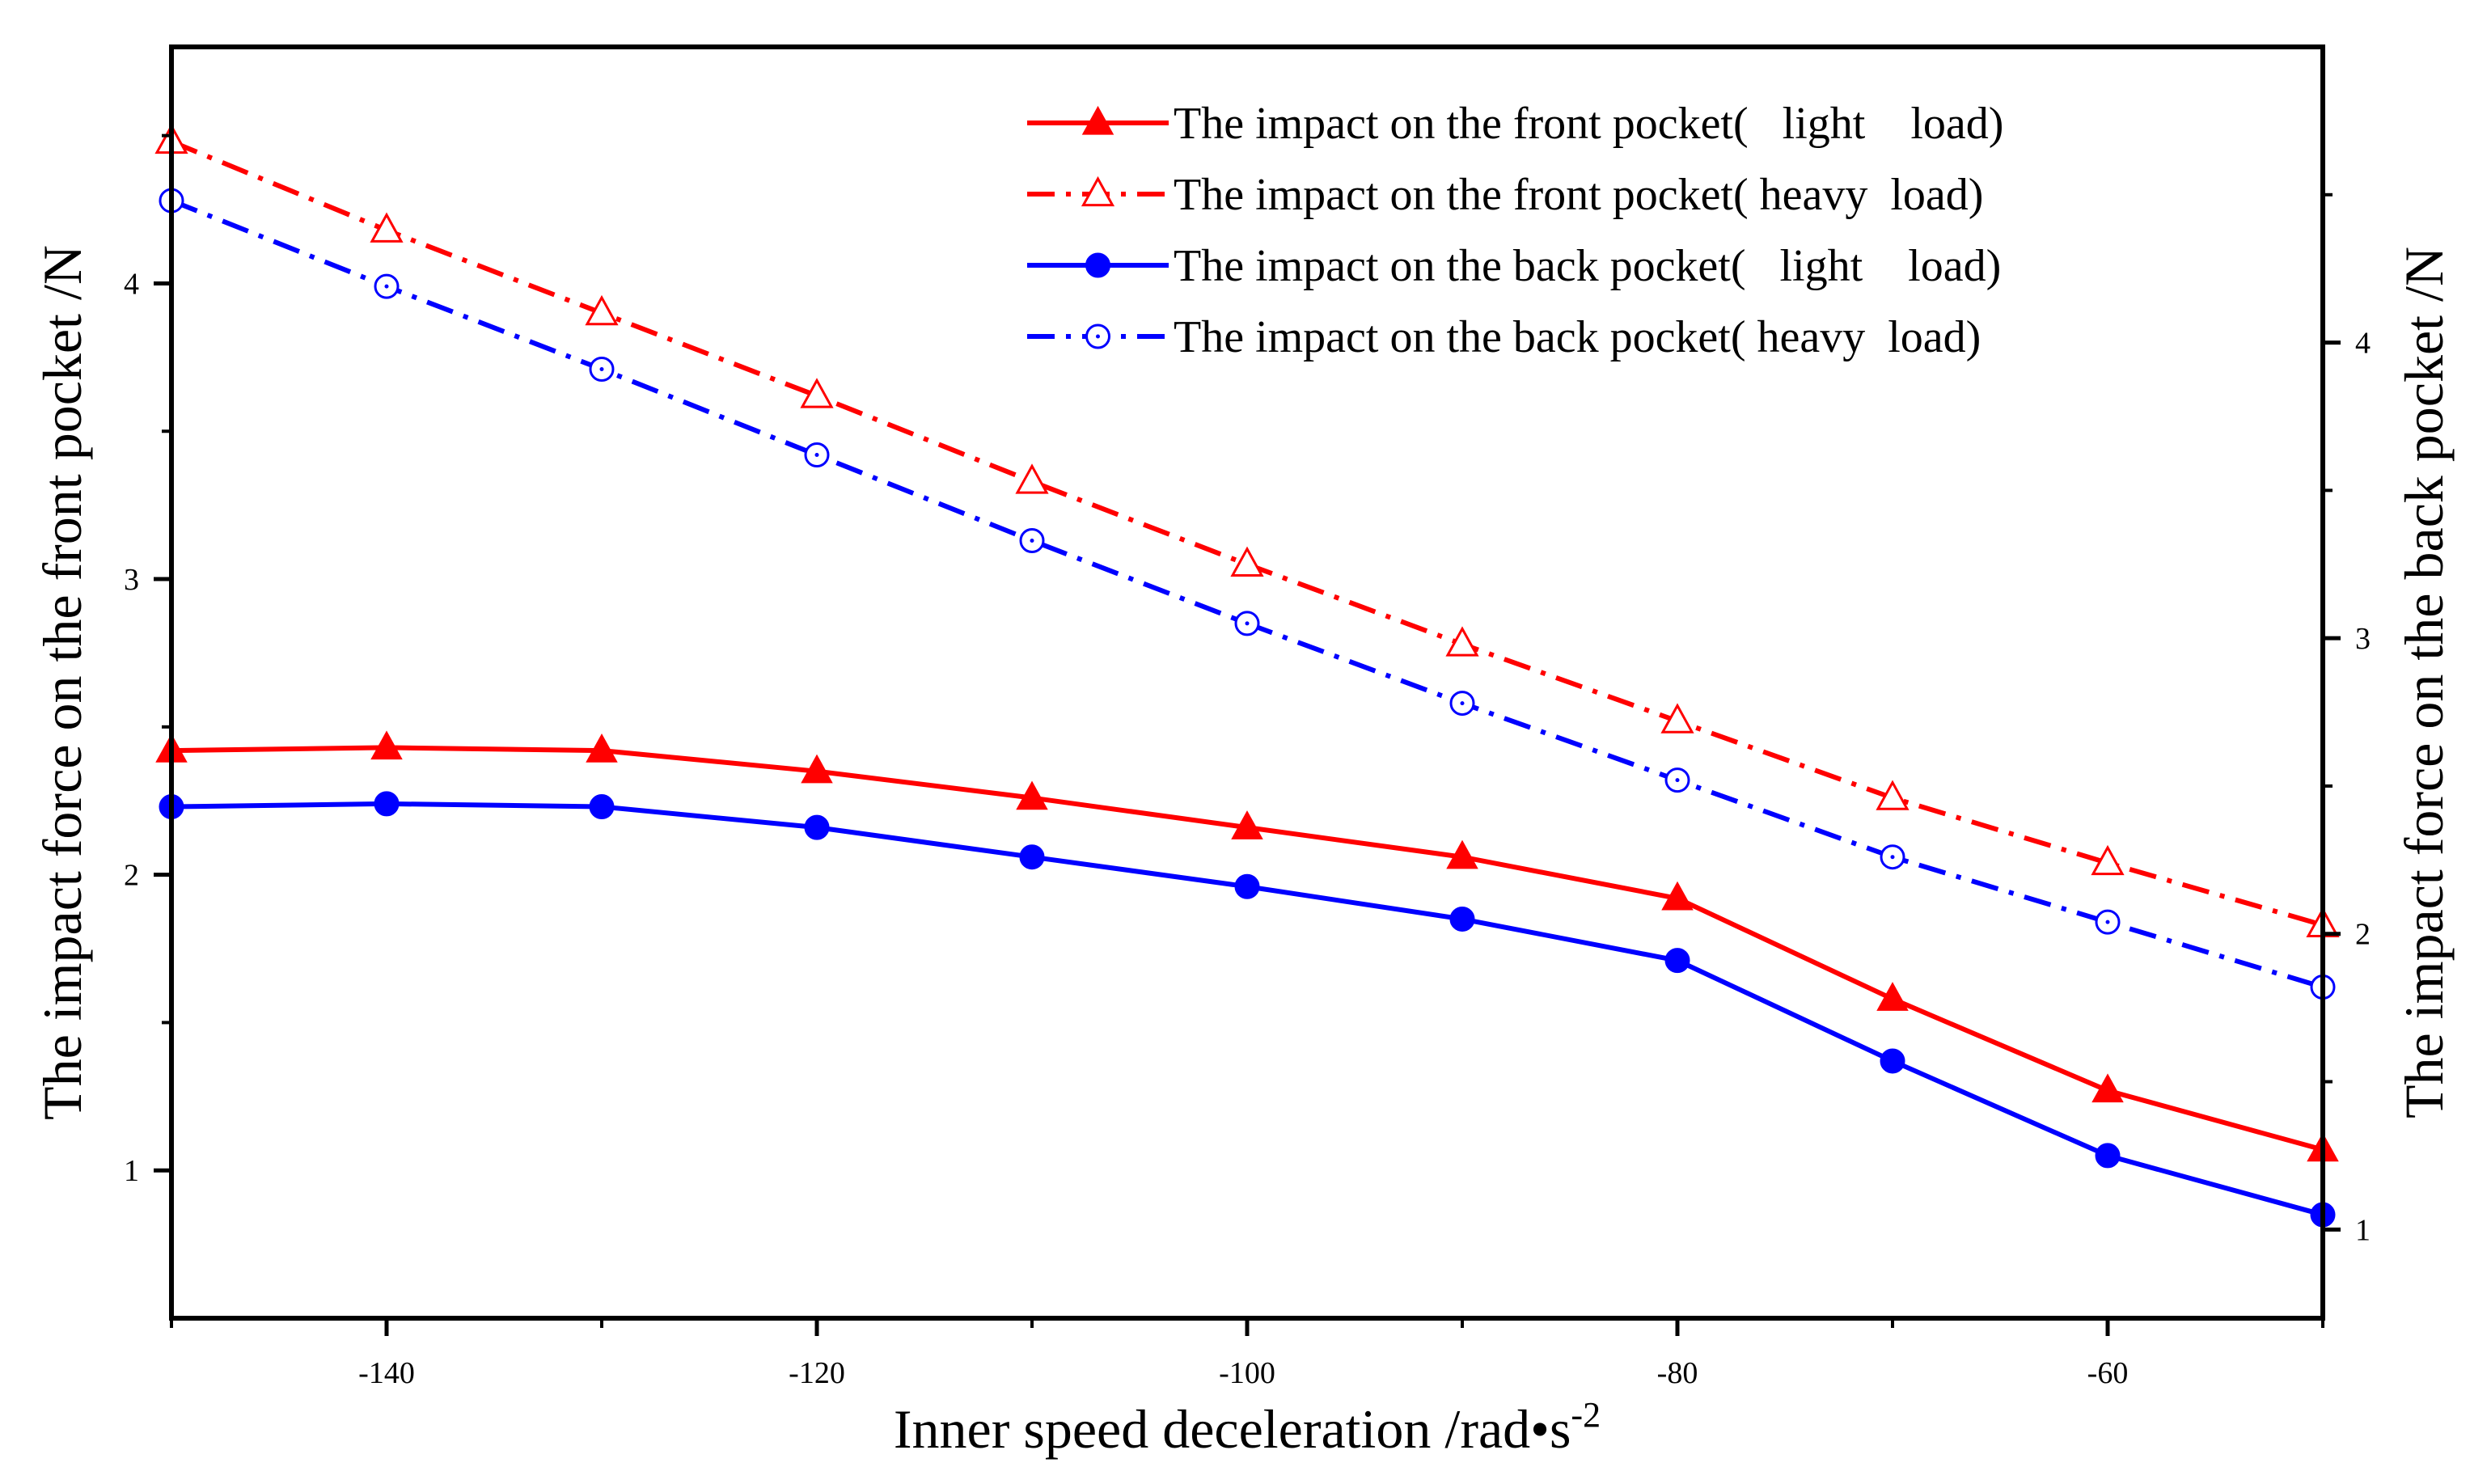 This screenshot has width=2470, height=1484. Describe the element at coordinates (1247, 1373) in the screenshot. I see `x-tick-label: -100` at that location.